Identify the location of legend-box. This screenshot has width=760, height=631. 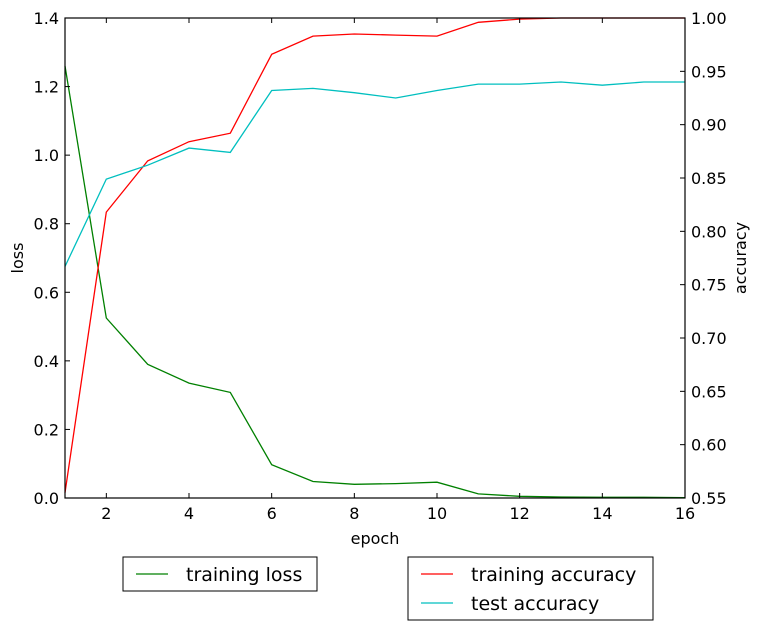
(530, 588).